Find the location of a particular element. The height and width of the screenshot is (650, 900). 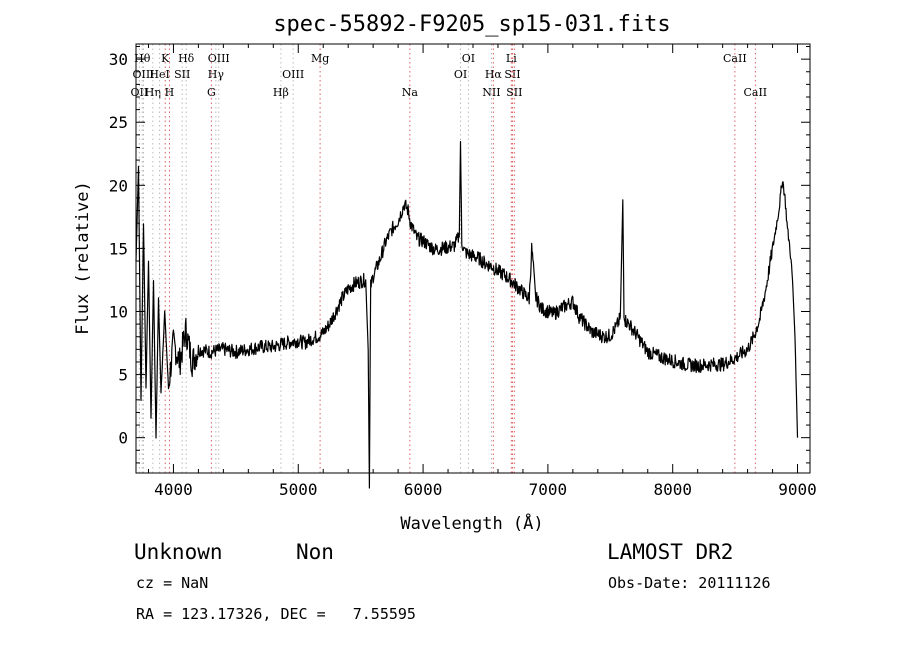

x-tick-label: 9000 is located at coordinates (797, 489).